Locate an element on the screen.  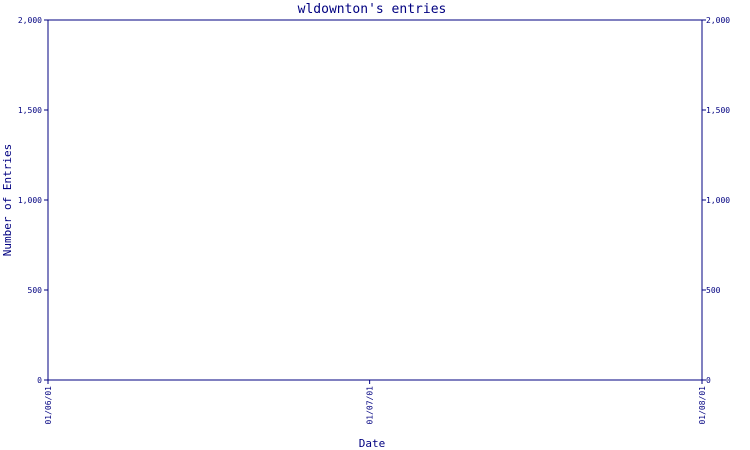
y-tick-label-right: 2,000 is located at coordinates (718, 20).